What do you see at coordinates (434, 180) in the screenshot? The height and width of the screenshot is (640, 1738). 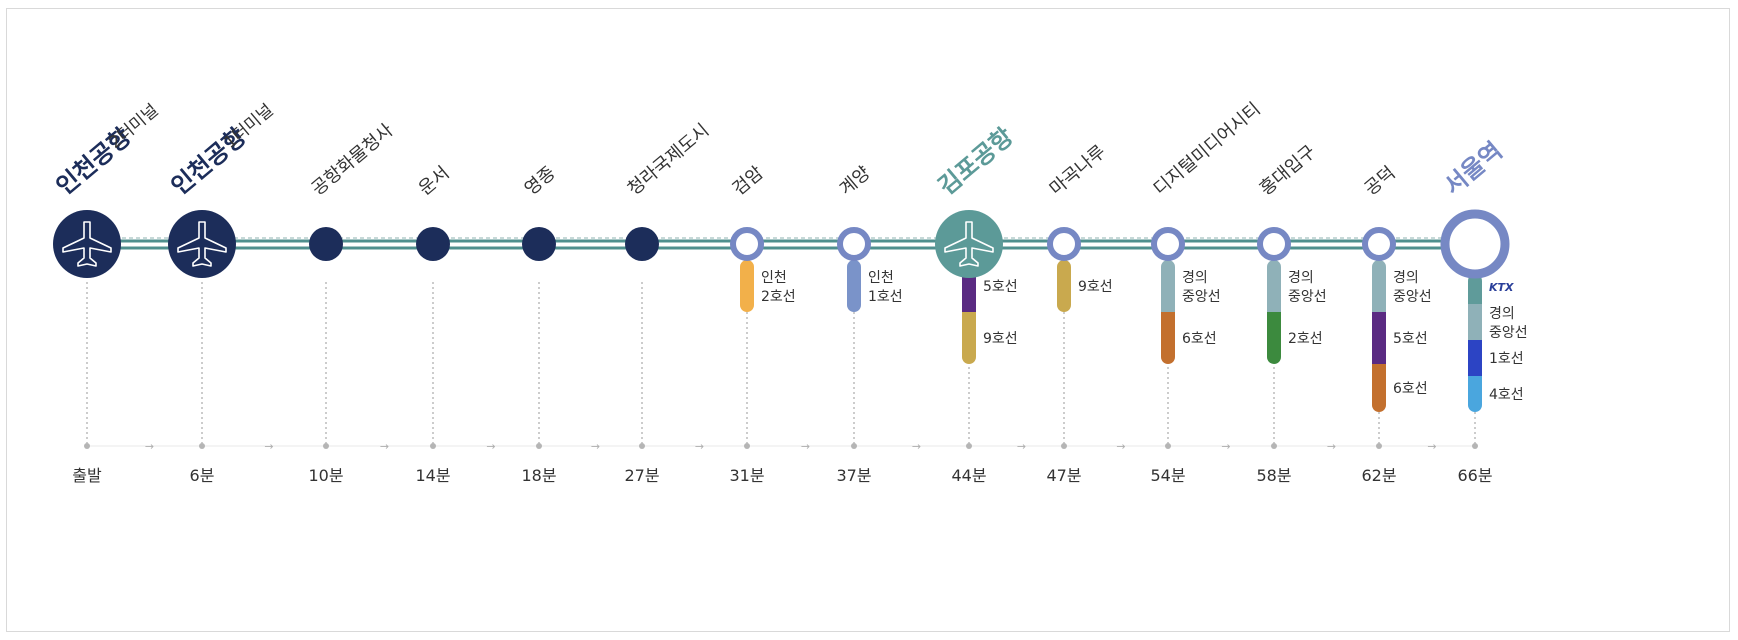 I see `station-name: 운서` at bounding box center [434, 180].